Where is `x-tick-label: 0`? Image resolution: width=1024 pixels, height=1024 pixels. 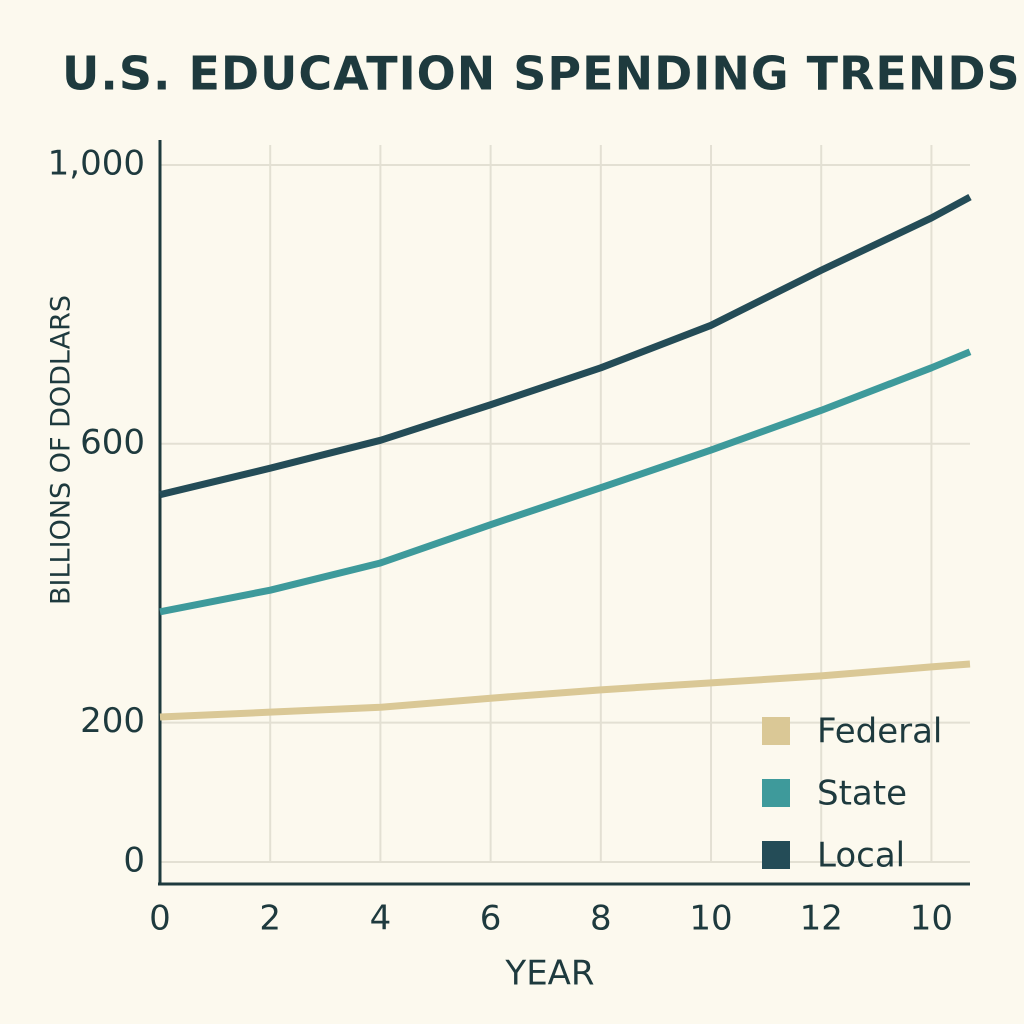 x-tick-label: 0 is located at coordinates (160, 919).